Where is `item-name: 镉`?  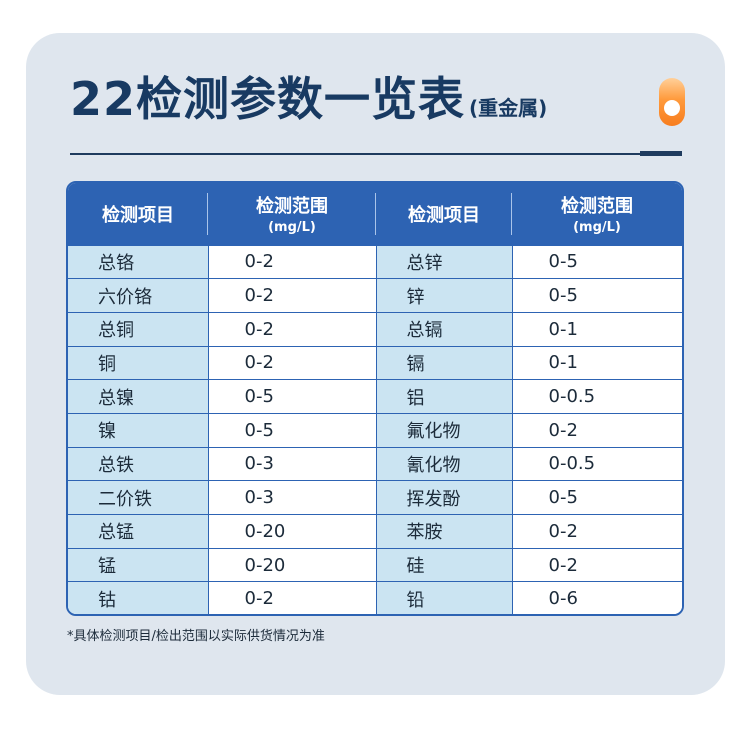 item-name: 镉 is located at coordinates (444, 362).